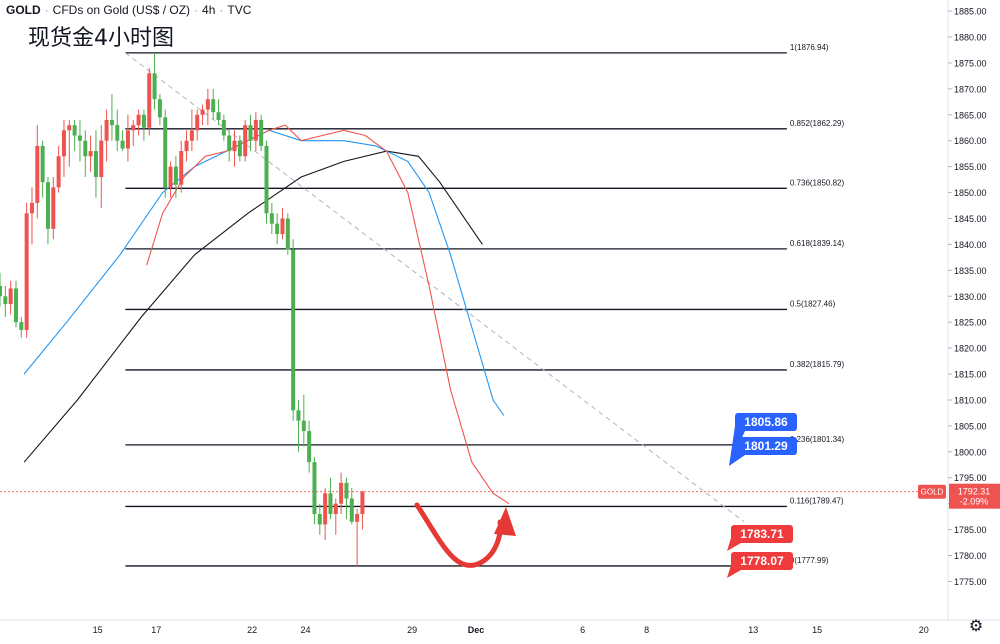 The height and width of the screenshot is (644, 1000). Describe the element at coordinates (817, 123) in the screenshot. I see `fib-level-label: 0.852(1862.29)` at that location.